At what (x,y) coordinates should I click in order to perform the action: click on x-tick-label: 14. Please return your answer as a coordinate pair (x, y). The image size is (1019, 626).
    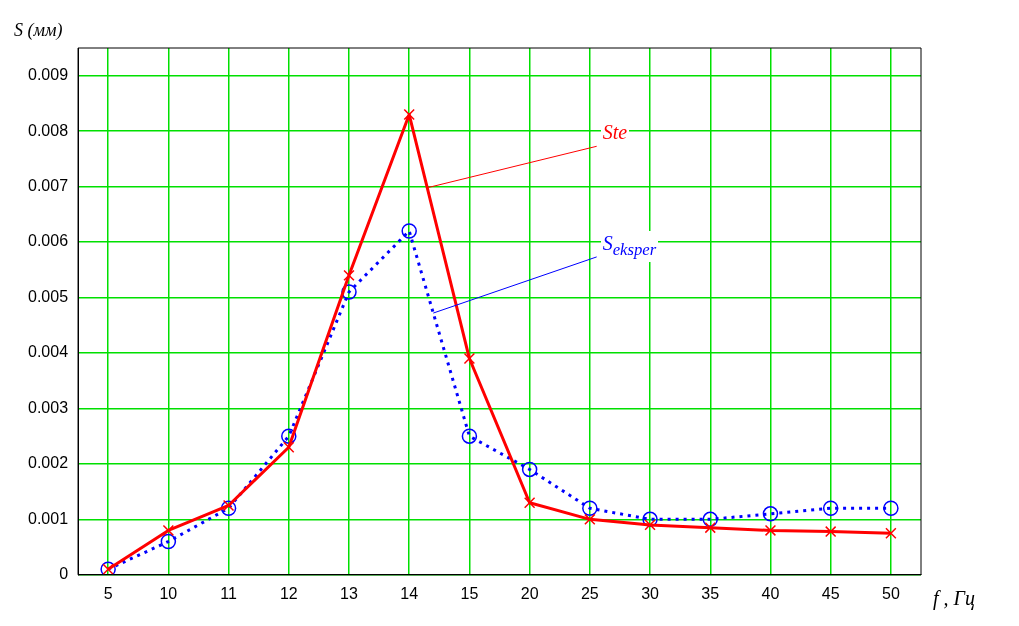
    Looking at the image, I should click on (409, 593).